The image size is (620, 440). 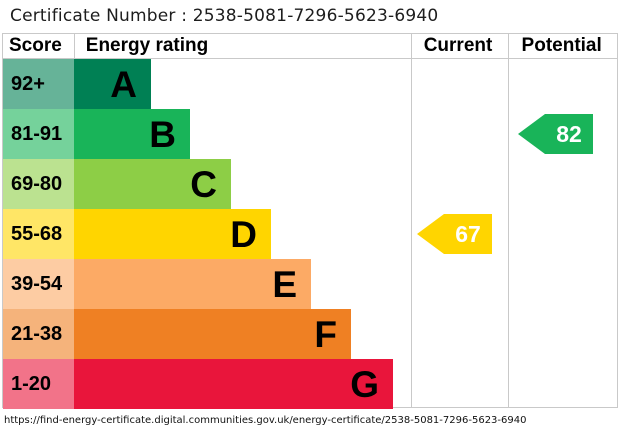 I want to click on current-rating-arrow: 67, so click(x=454, y=234).